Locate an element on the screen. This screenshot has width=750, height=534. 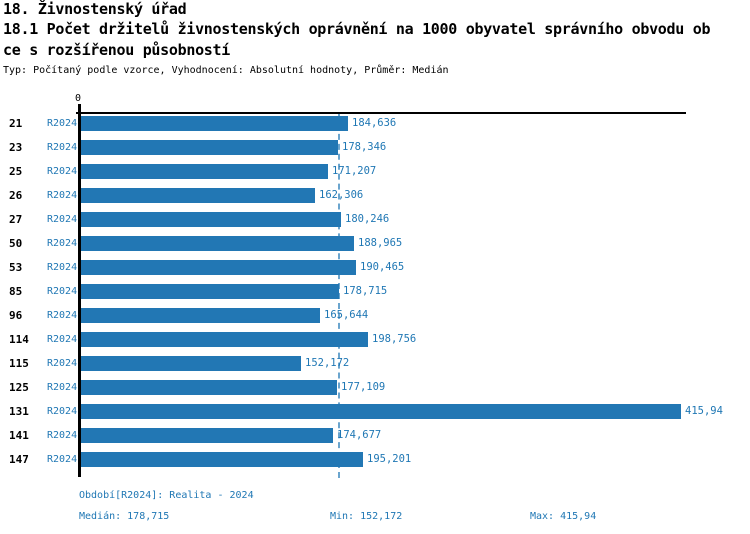
category-label: 115 is located at coordinates (19, 363).